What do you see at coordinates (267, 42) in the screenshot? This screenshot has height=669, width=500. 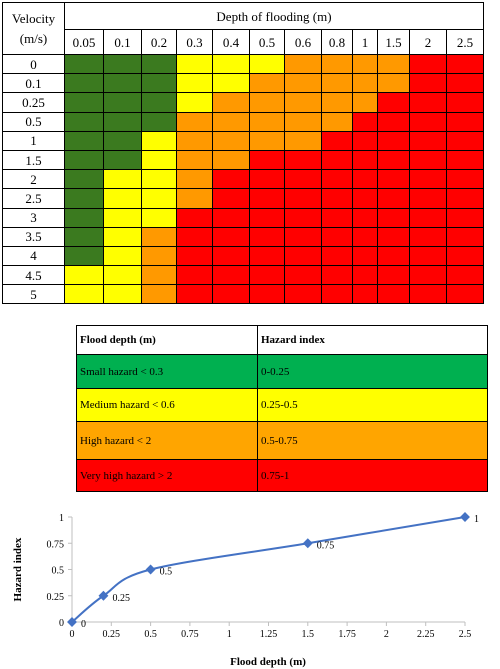 I see `depth-column-header: 0.5` at bounding box center [267, 42].